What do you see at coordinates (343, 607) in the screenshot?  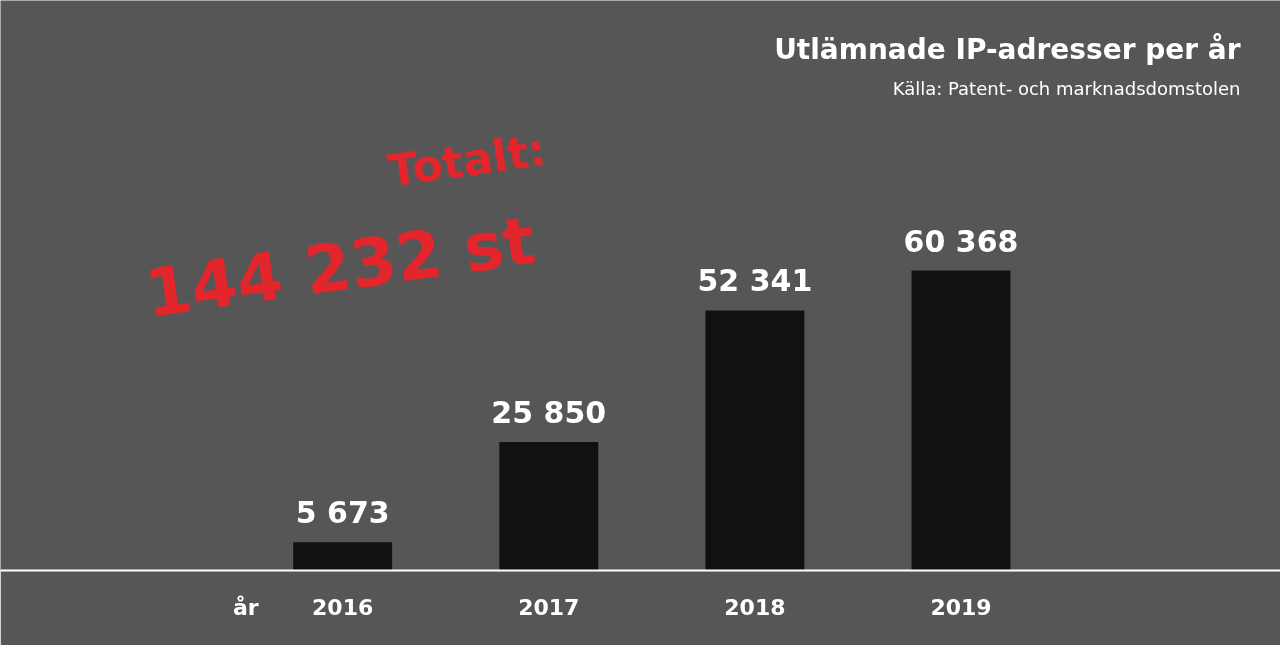 I see `x-tick-label: 2016` at bounding box center [343, 607].